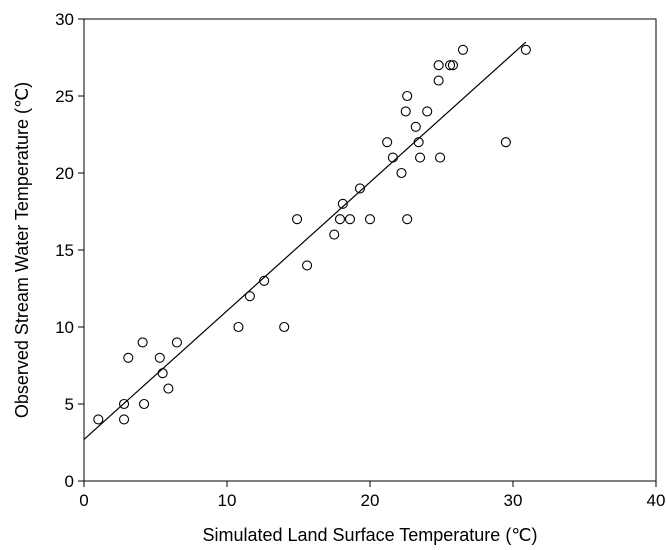 Image resolution: width=666 pixels, height=550 pixels. Describe the element at coordinates (64, 327) in the screenshot. I see `y-tick-label: 10` at that location.